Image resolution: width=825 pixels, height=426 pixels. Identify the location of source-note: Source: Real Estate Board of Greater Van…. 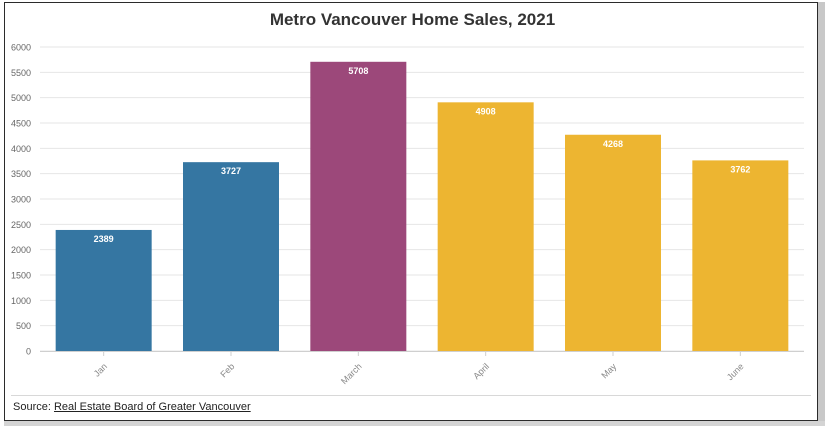
(132, 407).